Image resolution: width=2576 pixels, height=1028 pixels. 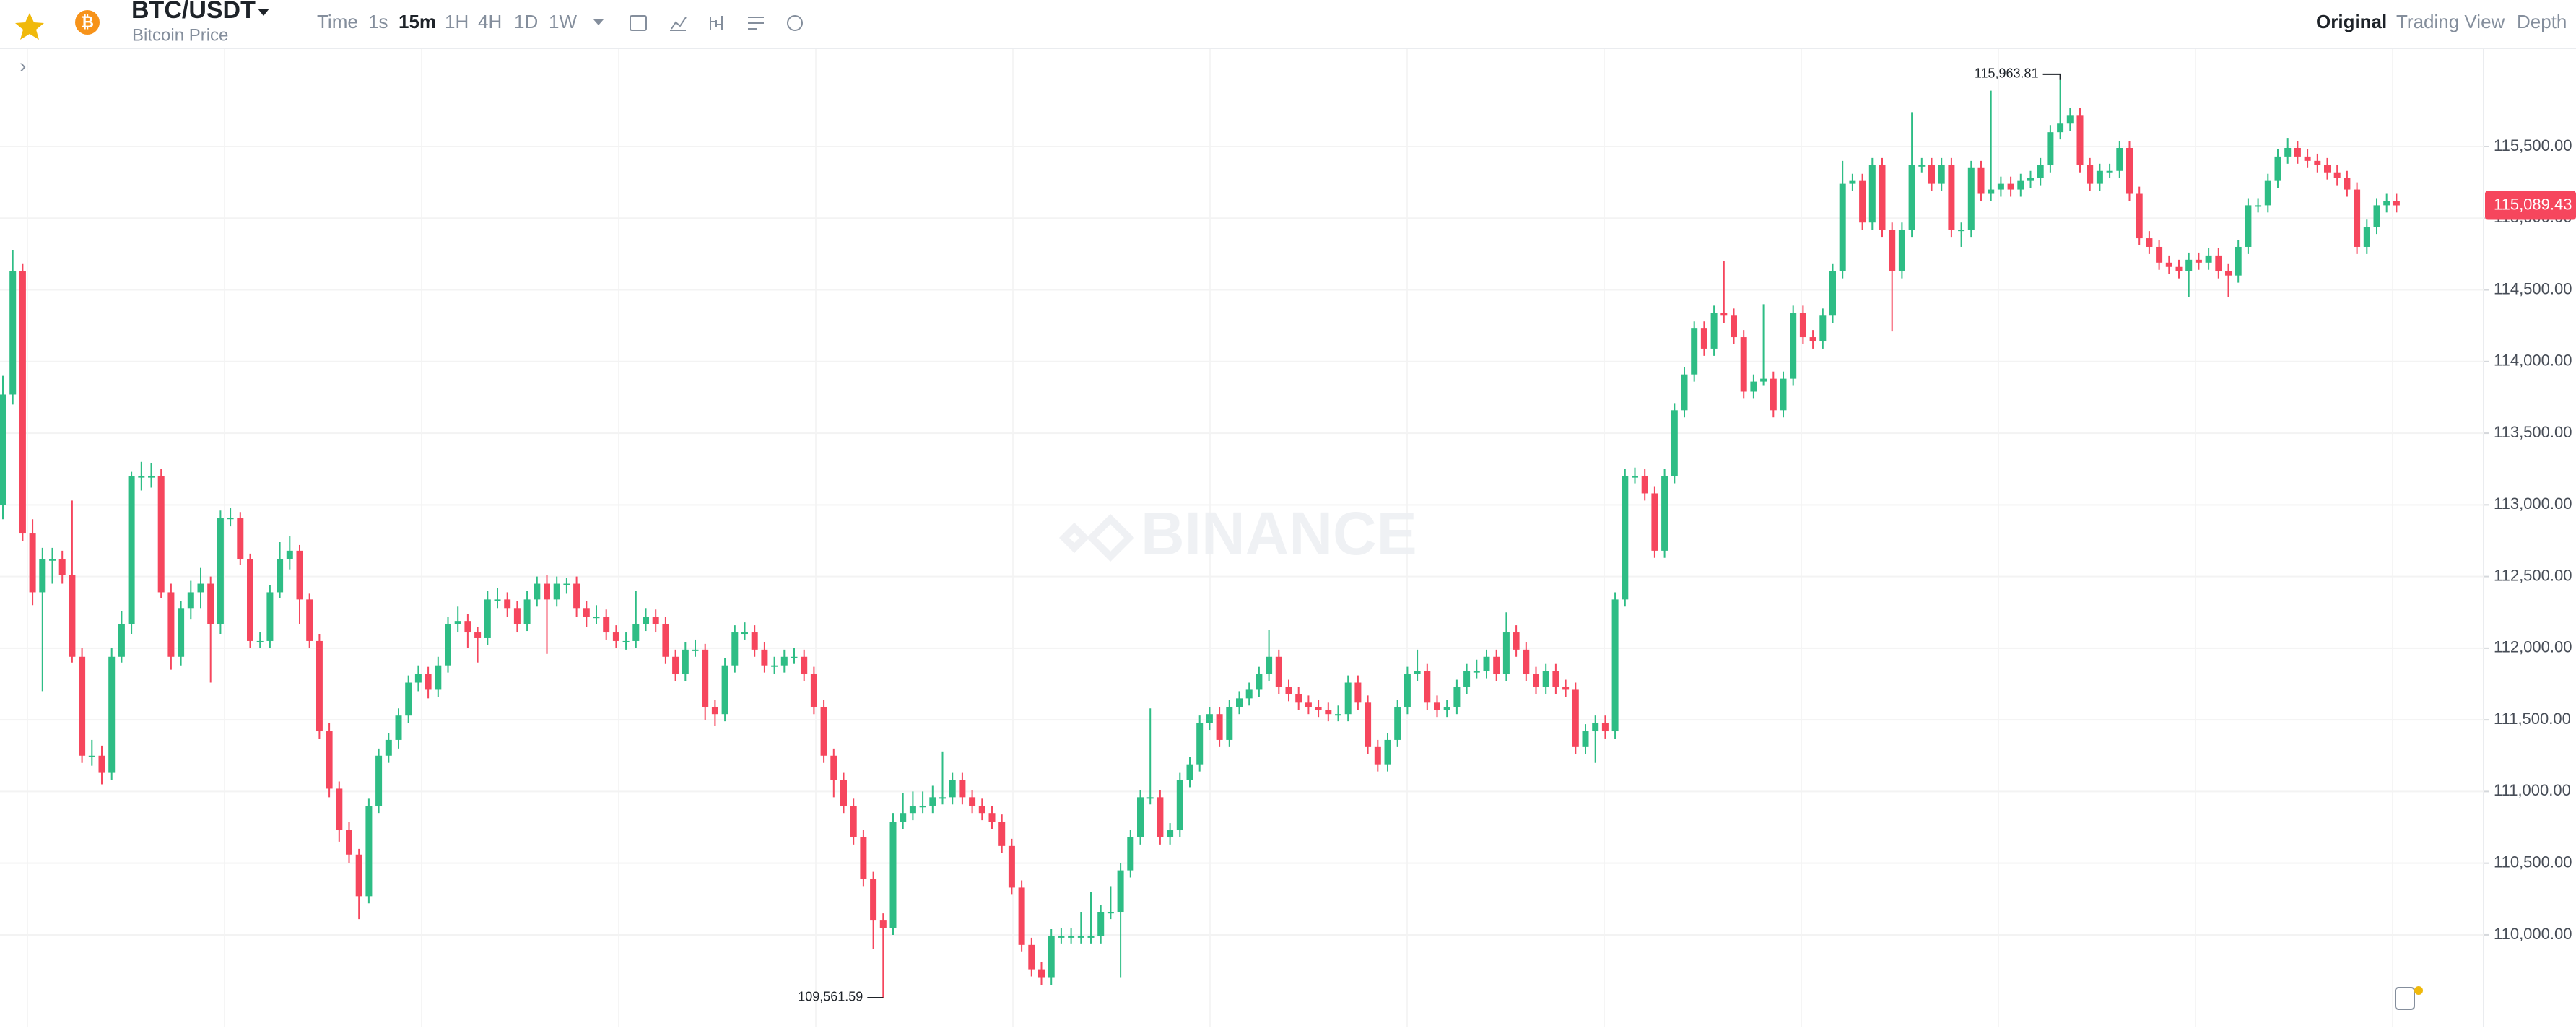 What do you see at coordinates (193, 12) in the screenshot?
I see `symbol: BTC/USDT` at bounding box center [193, 12].